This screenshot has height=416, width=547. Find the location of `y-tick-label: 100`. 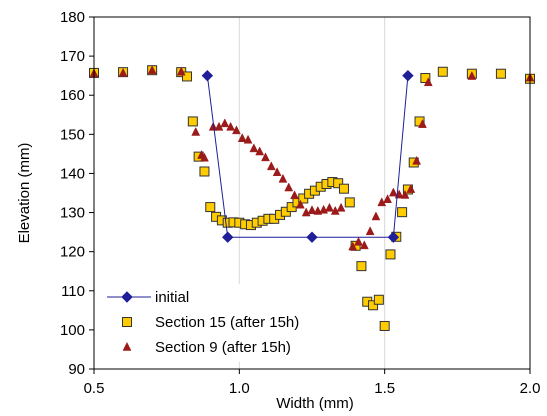

y-tick-label: 100 is located at coordinates (72, 330).